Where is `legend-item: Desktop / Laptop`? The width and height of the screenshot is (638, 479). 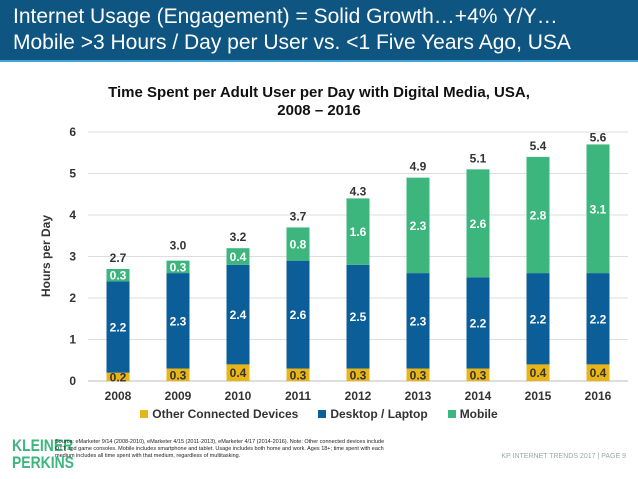
legend-item: Desktop / Laptop is located at coordinates (373, 414).